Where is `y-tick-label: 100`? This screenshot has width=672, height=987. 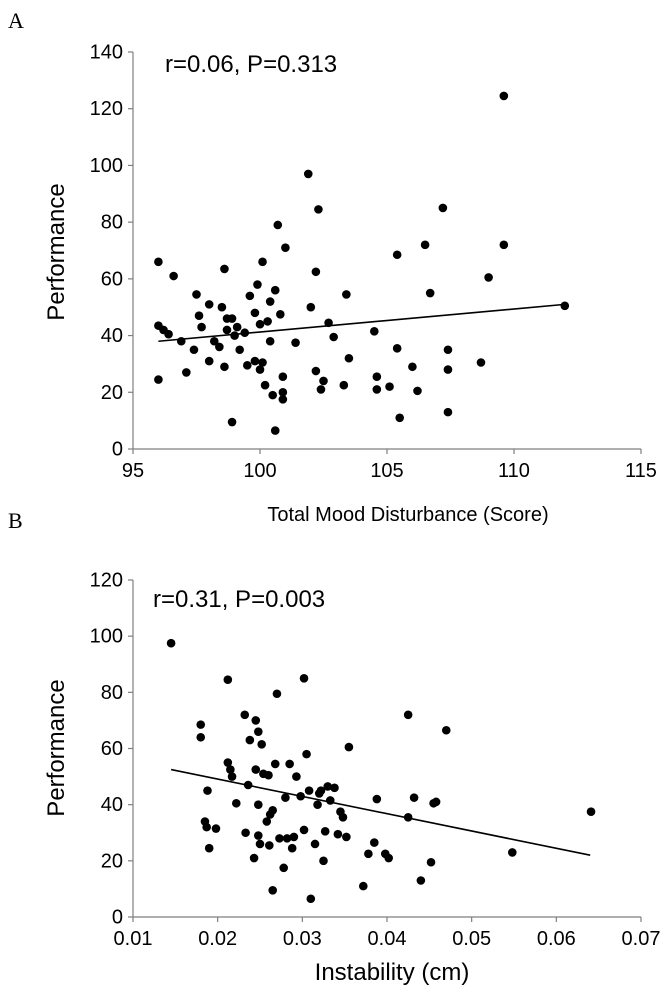 y-tick-label: 100 is located at coordinates (106, 166).